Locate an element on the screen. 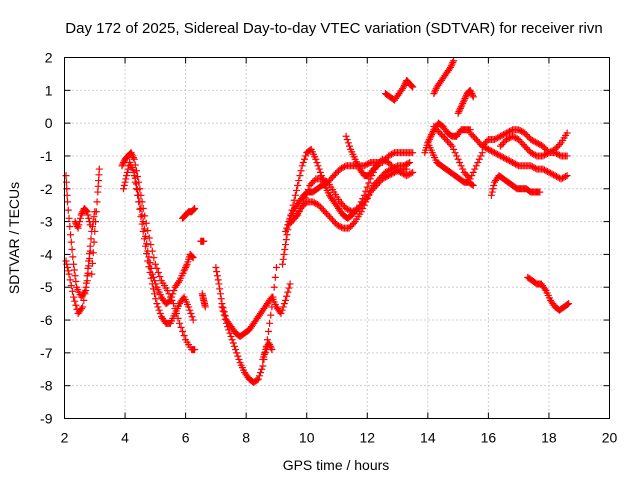 The image size is (640, 480). y-tick-label: -2 is located at coordinates (46, 189).